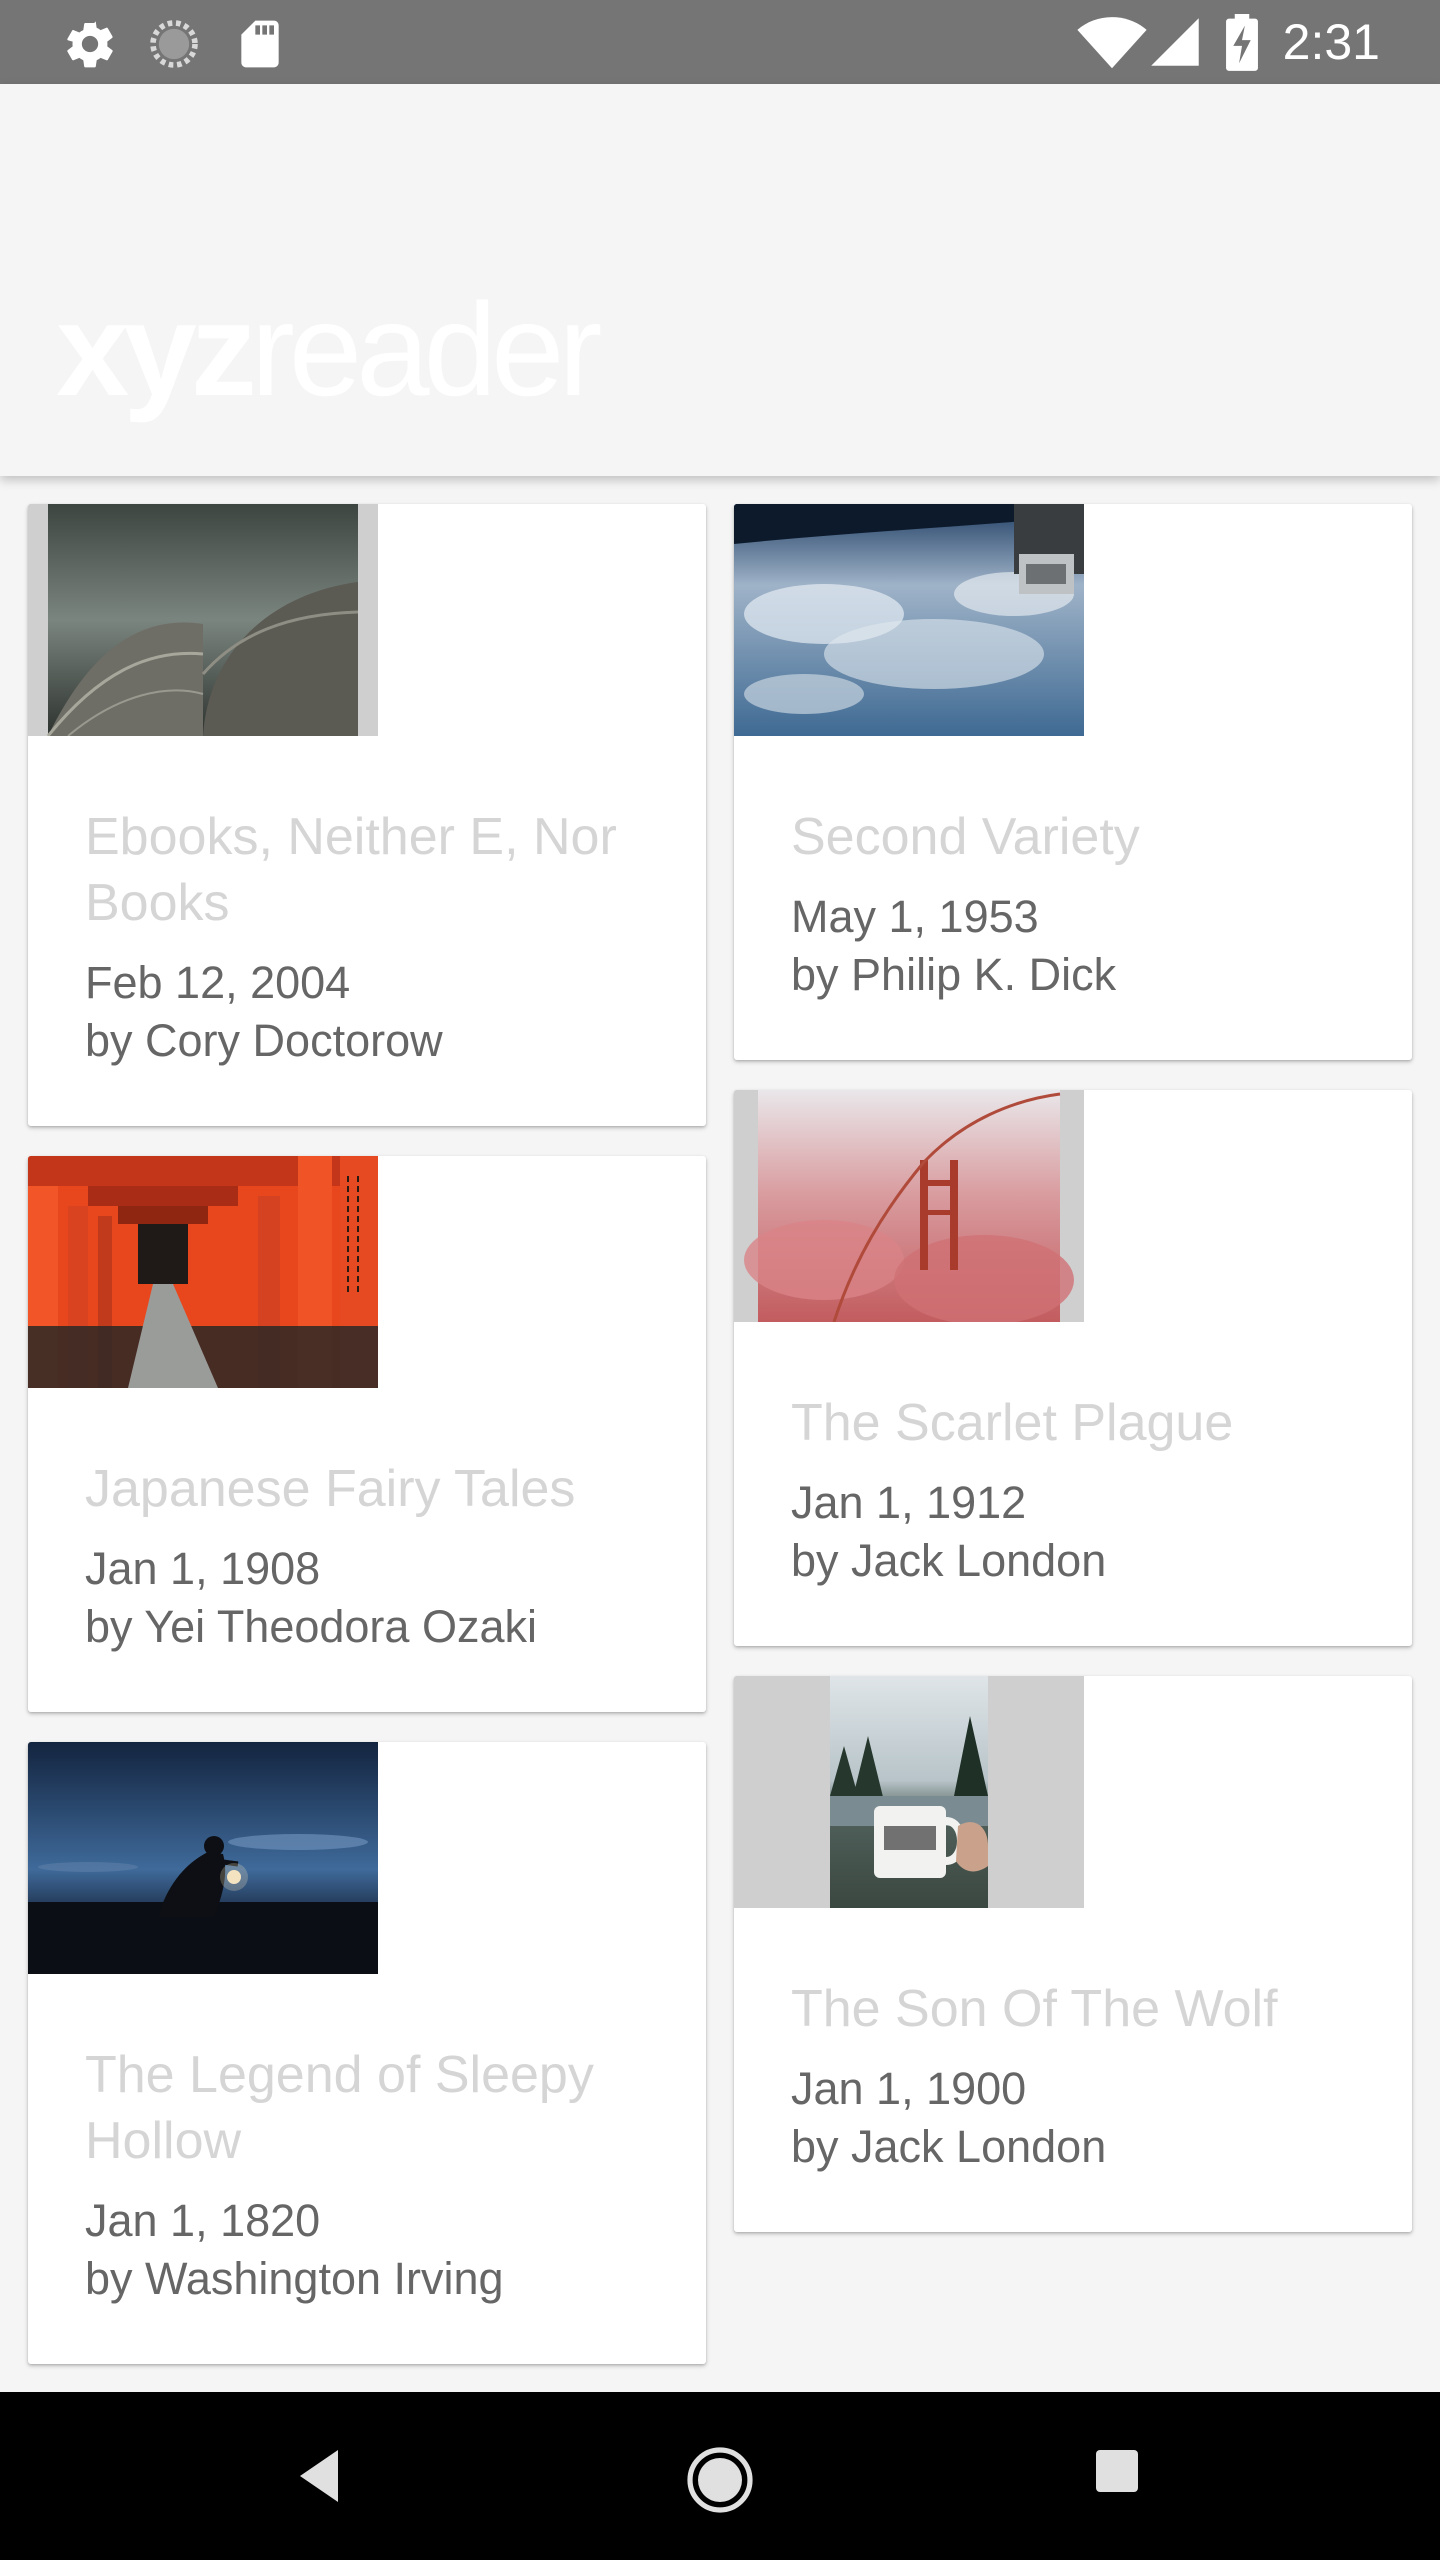  I want to click on golden-gate-fog-photo, so click(909, 1206).